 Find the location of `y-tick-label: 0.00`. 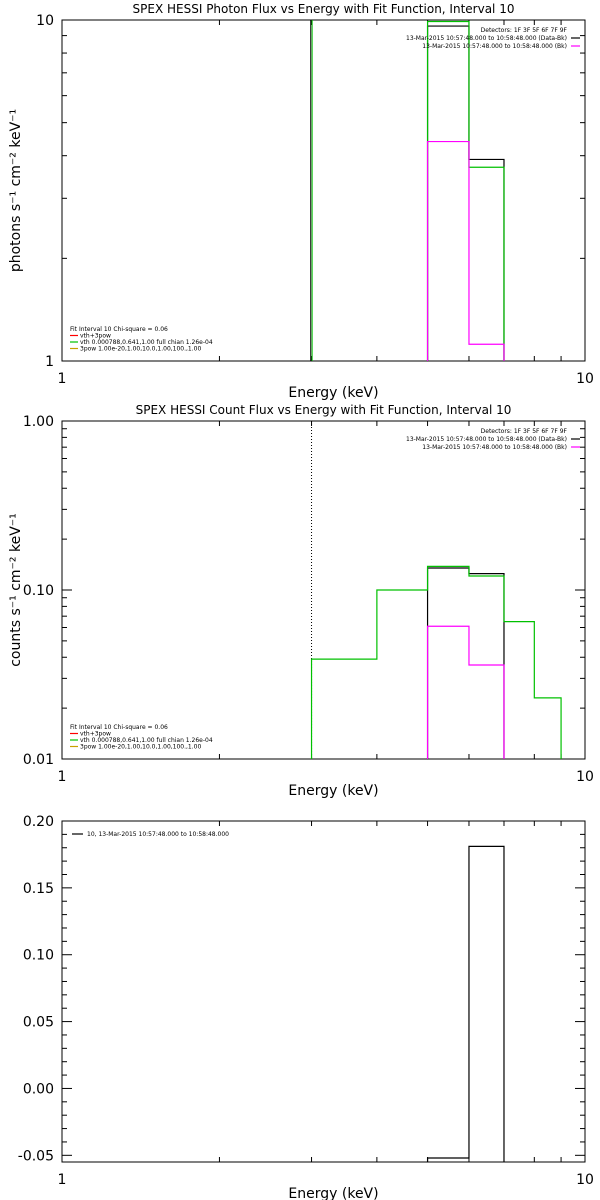

y-tick-label: 0.00 is located at coordinates (38, 1089).